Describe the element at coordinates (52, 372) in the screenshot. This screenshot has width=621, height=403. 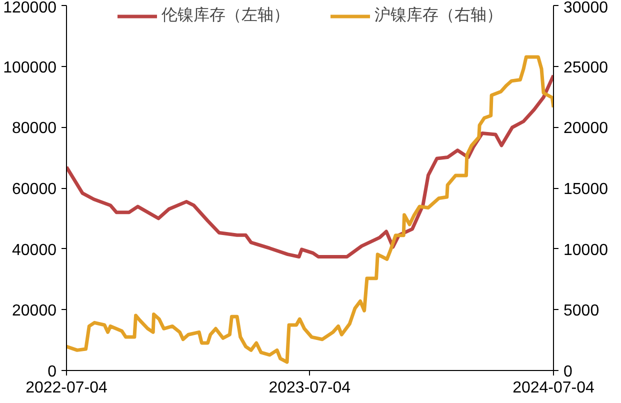
I see `y-tick-label: 0` at that location.